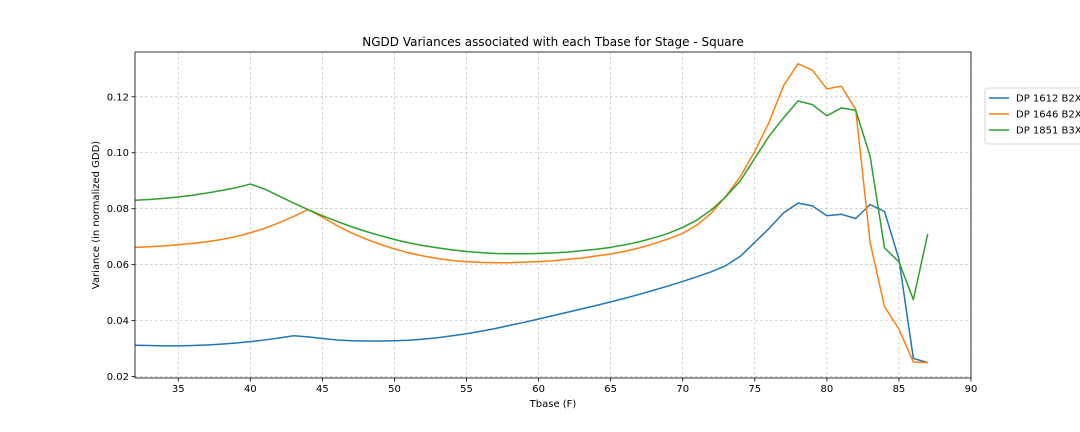 Image resolution: width=1080 pixels, height=432 pixels. I want to click on x-tick-label: 50, so click(394, 389).